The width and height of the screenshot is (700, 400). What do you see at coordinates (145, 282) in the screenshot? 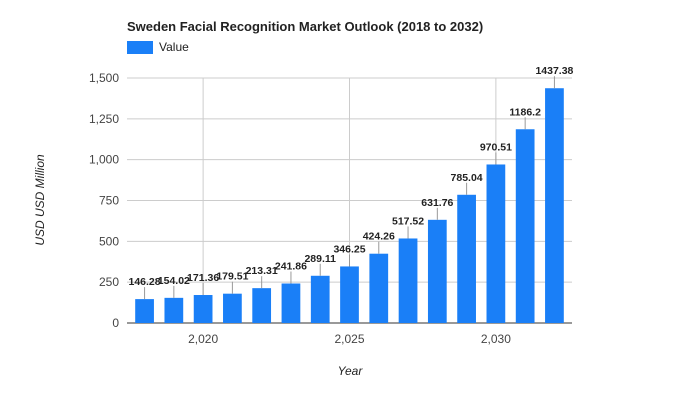
I see `data-label: 146.28` at bounding box center [145, 282].